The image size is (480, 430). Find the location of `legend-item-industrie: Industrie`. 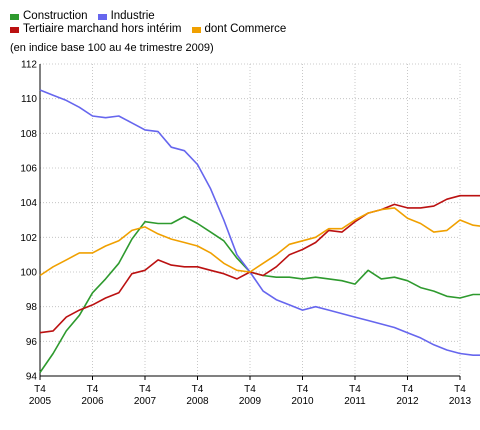

legend-item-industrie: Industrie is located at coordinates (126, 16).